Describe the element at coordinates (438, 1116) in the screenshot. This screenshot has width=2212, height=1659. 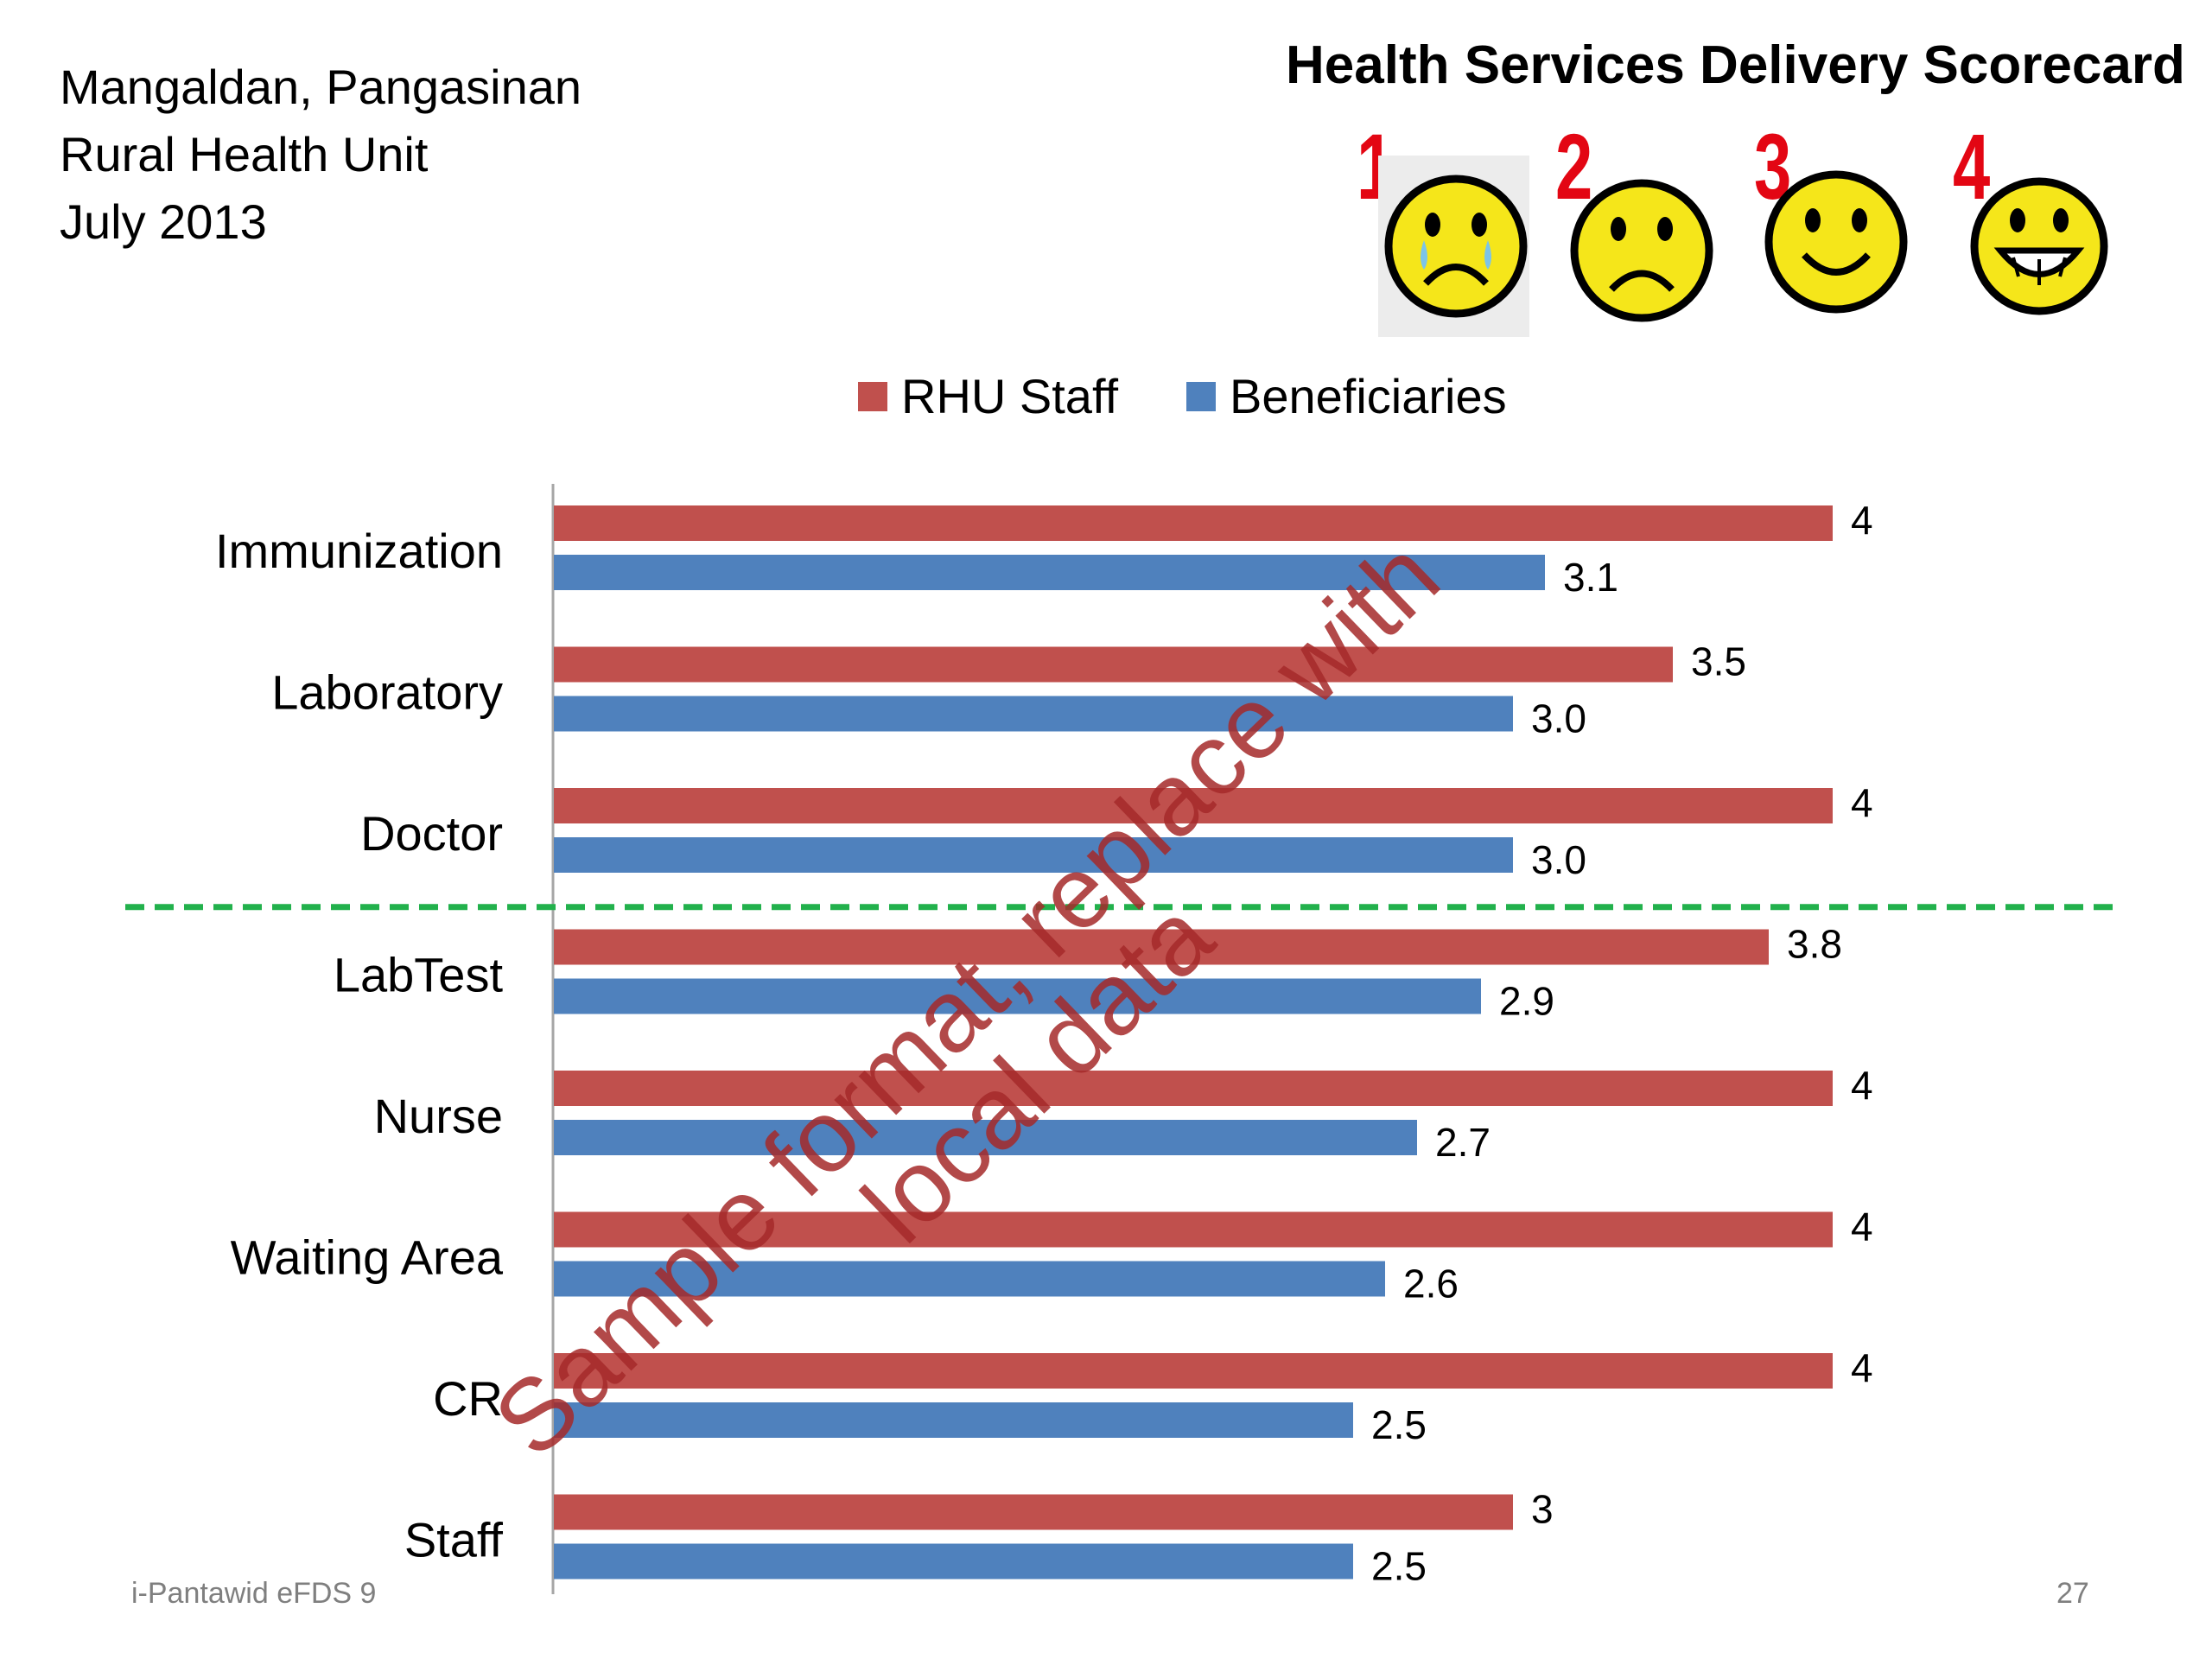
I see `category-label: Nurse` at that location.